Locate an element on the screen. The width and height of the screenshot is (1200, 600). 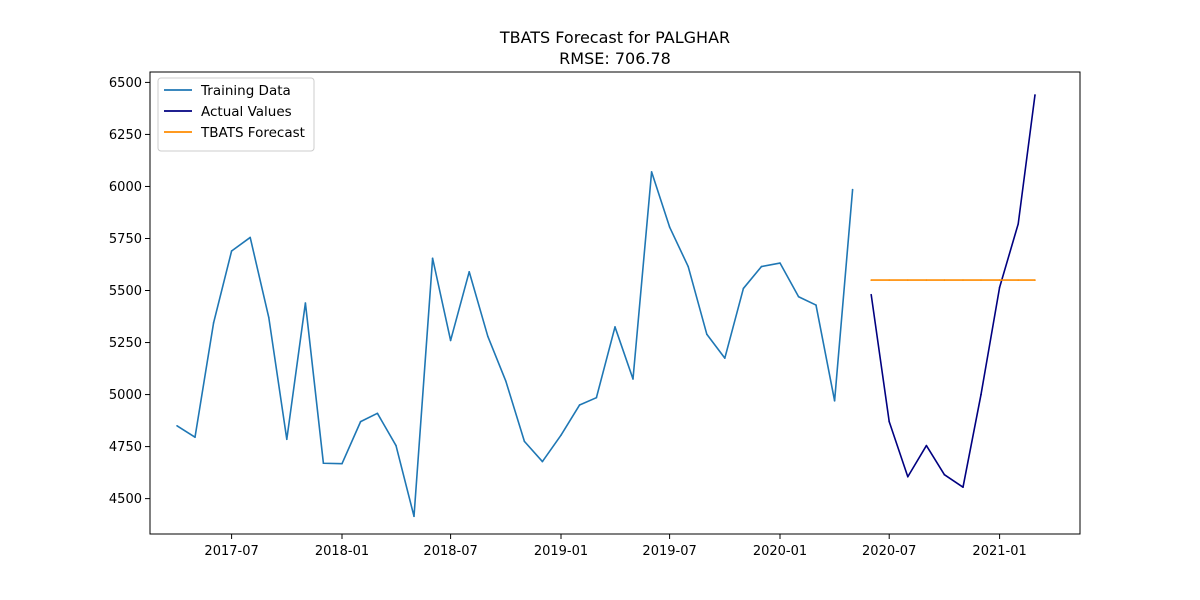
x-tick-label: 2021-01 is located at coordinates (999, 551).